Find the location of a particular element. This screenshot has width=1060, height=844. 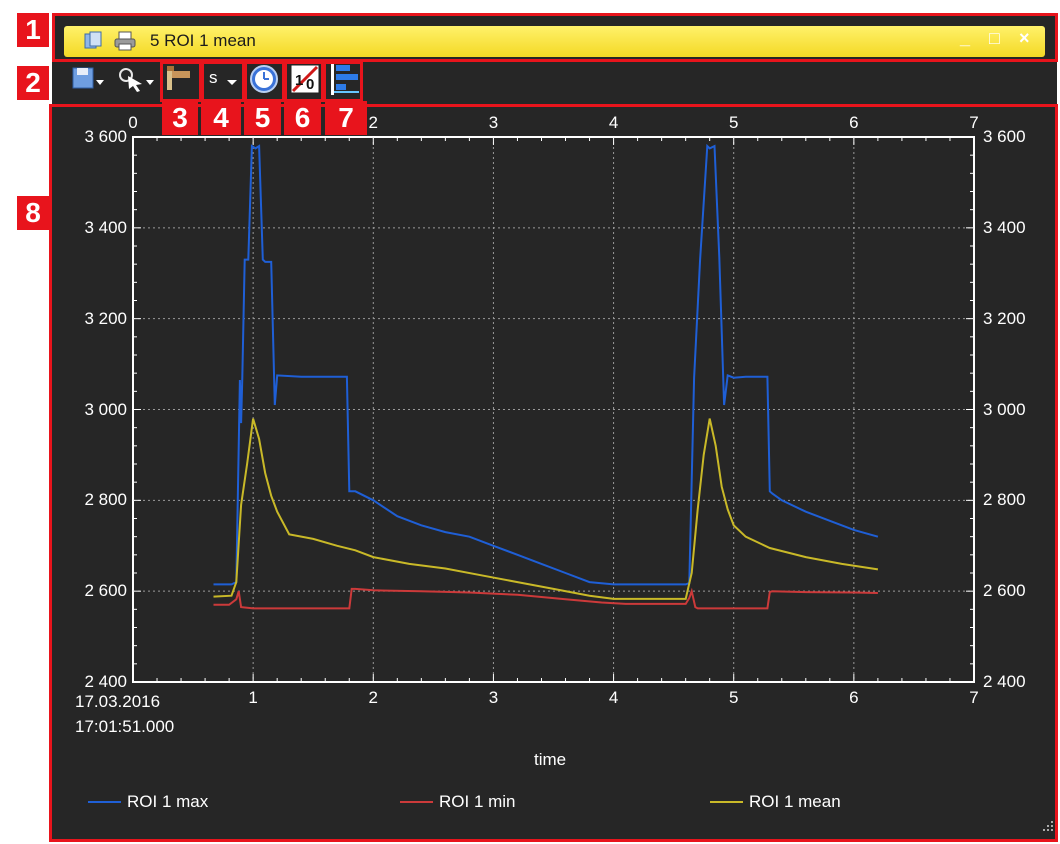

y-tick-label-right: 3 400 is located at coordinates (1004, 227).